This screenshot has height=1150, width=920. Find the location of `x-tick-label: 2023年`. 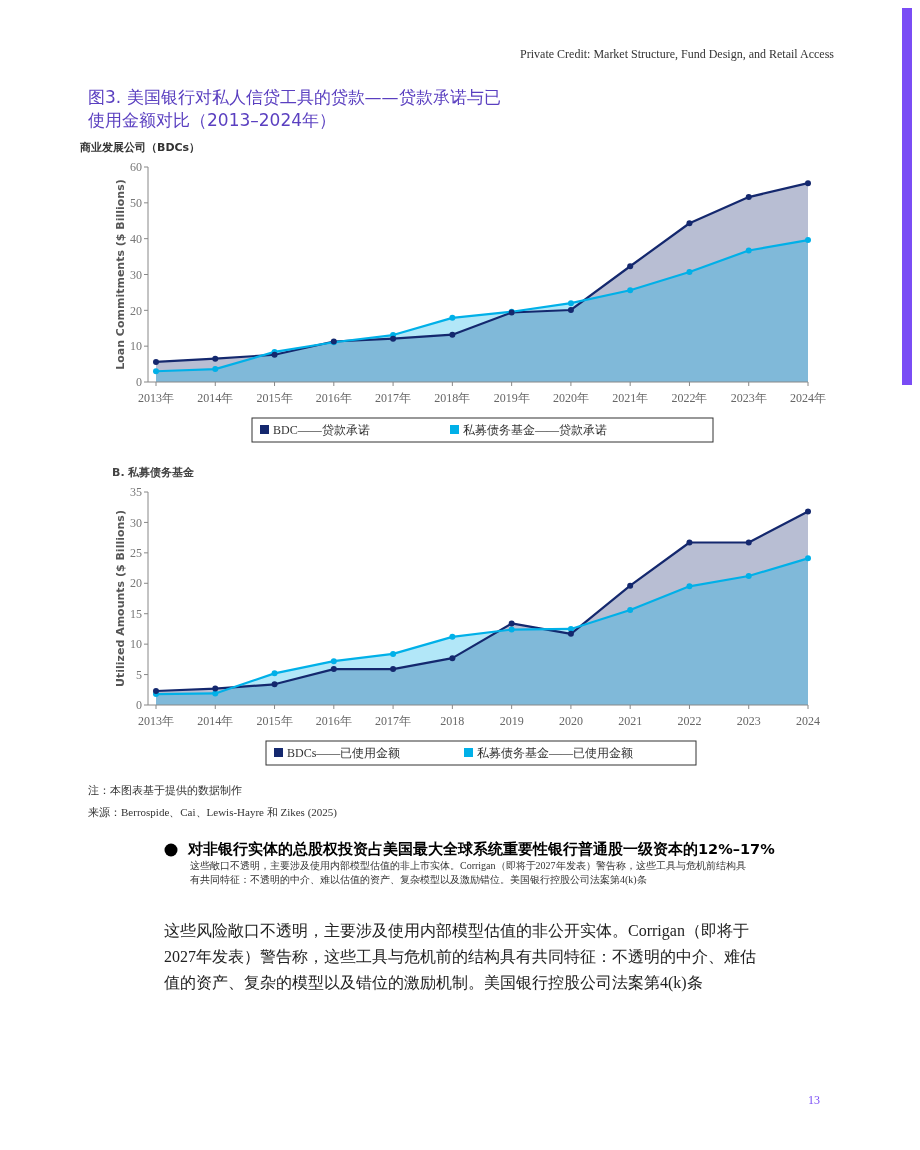

x-tick-label: 2023年 is located at coordinates (748, 398).